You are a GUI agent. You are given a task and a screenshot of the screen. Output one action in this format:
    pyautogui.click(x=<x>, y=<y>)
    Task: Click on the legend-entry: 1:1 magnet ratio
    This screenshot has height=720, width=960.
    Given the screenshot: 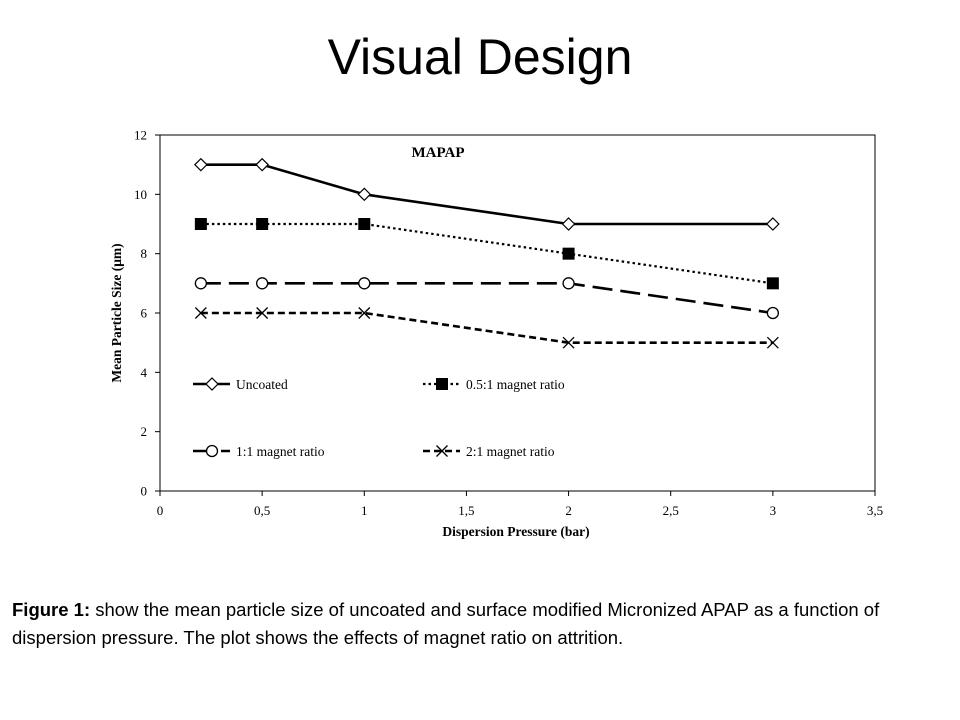 What is the action you would take?
    pyautogui.click(x=259, y=451)
    